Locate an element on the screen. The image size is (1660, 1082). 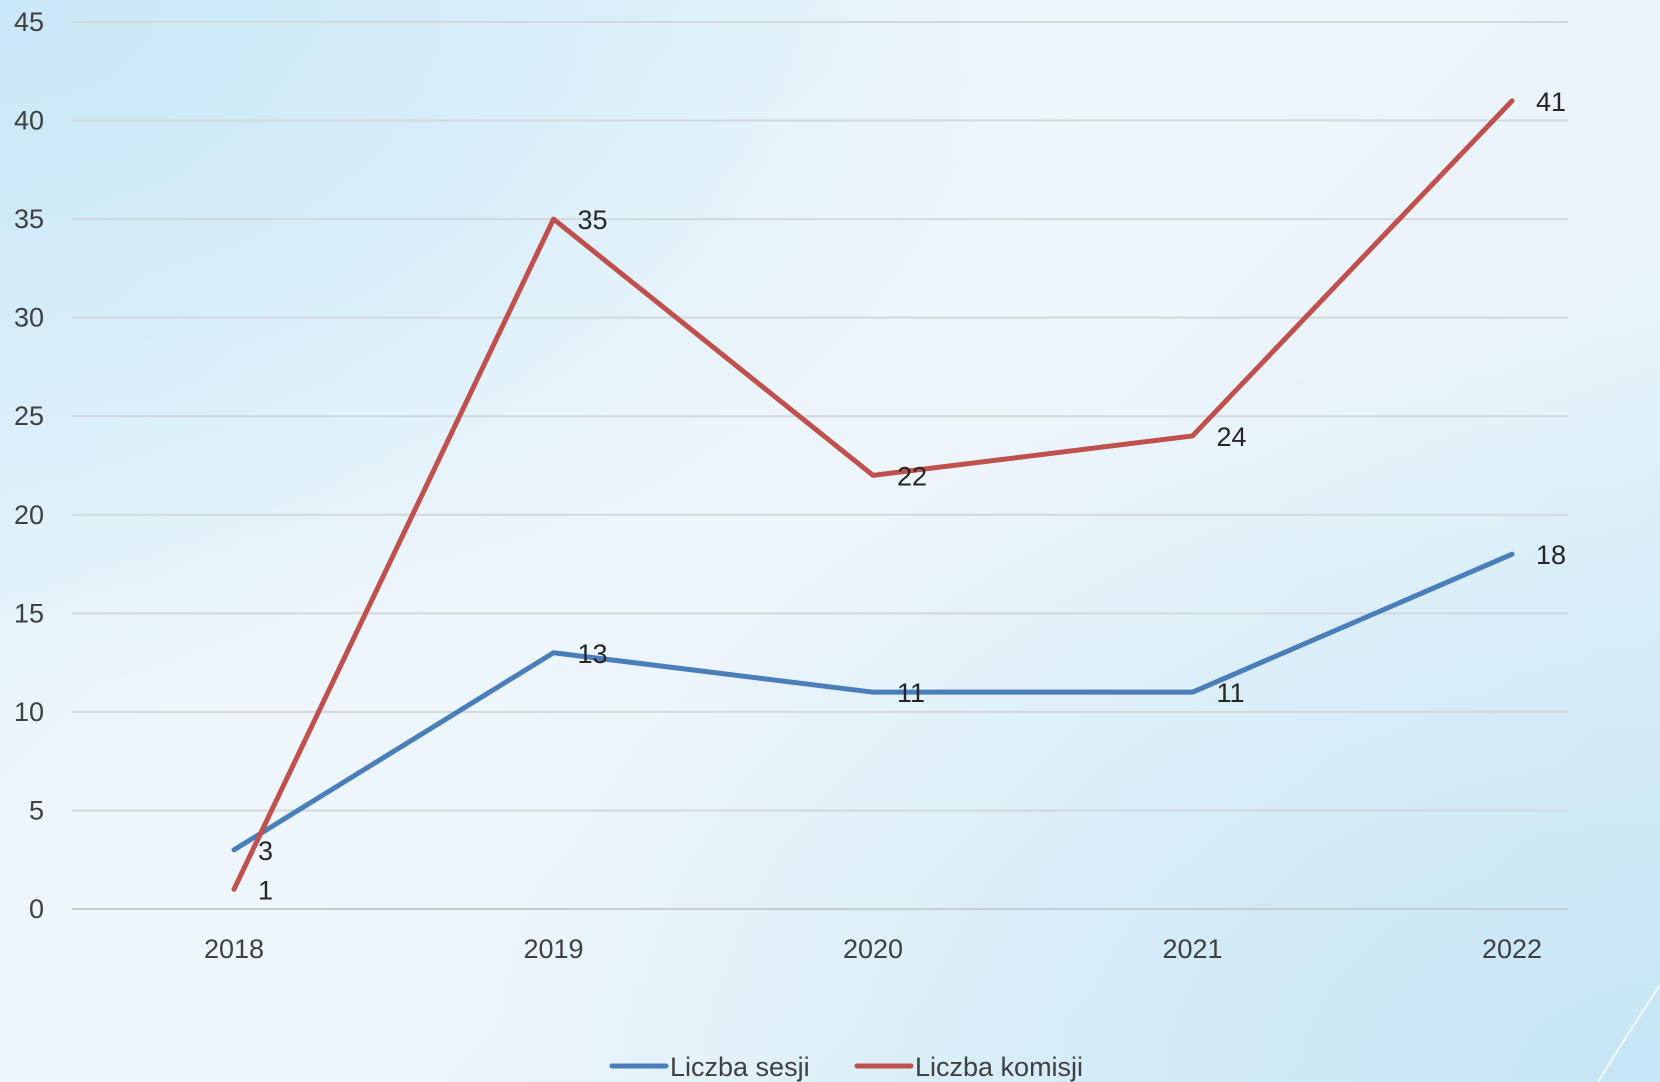
data-label: 18 is located at coordinates (1551, 555).